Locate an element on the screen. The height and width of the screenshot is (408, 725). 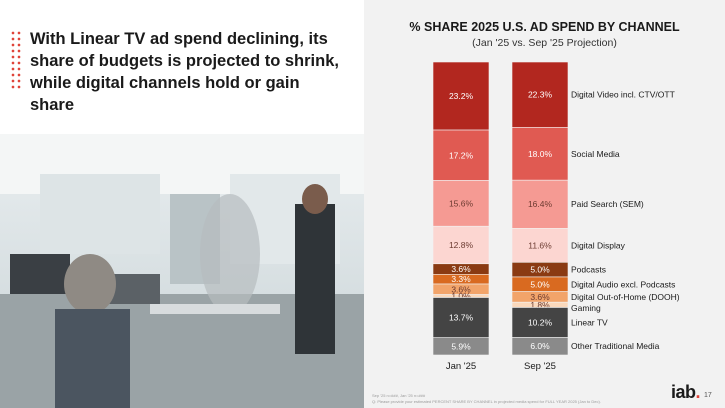
data-label: 17.2% is located at coordinates (461, 155).